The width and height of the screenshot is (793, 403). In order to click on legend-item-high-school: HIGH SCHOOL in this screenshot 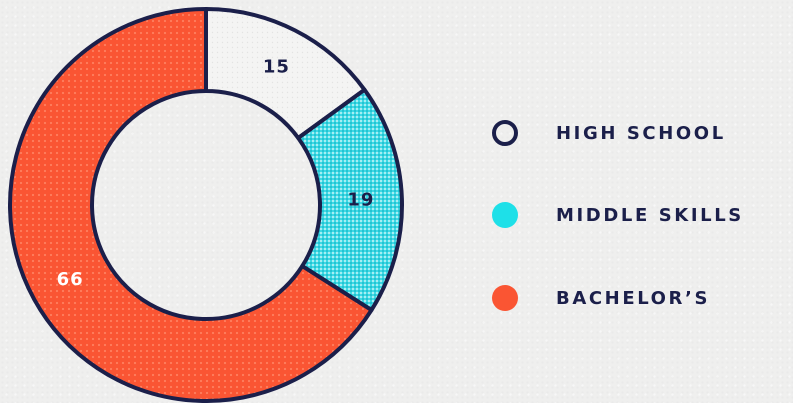, I will do `click(609, 133)`.